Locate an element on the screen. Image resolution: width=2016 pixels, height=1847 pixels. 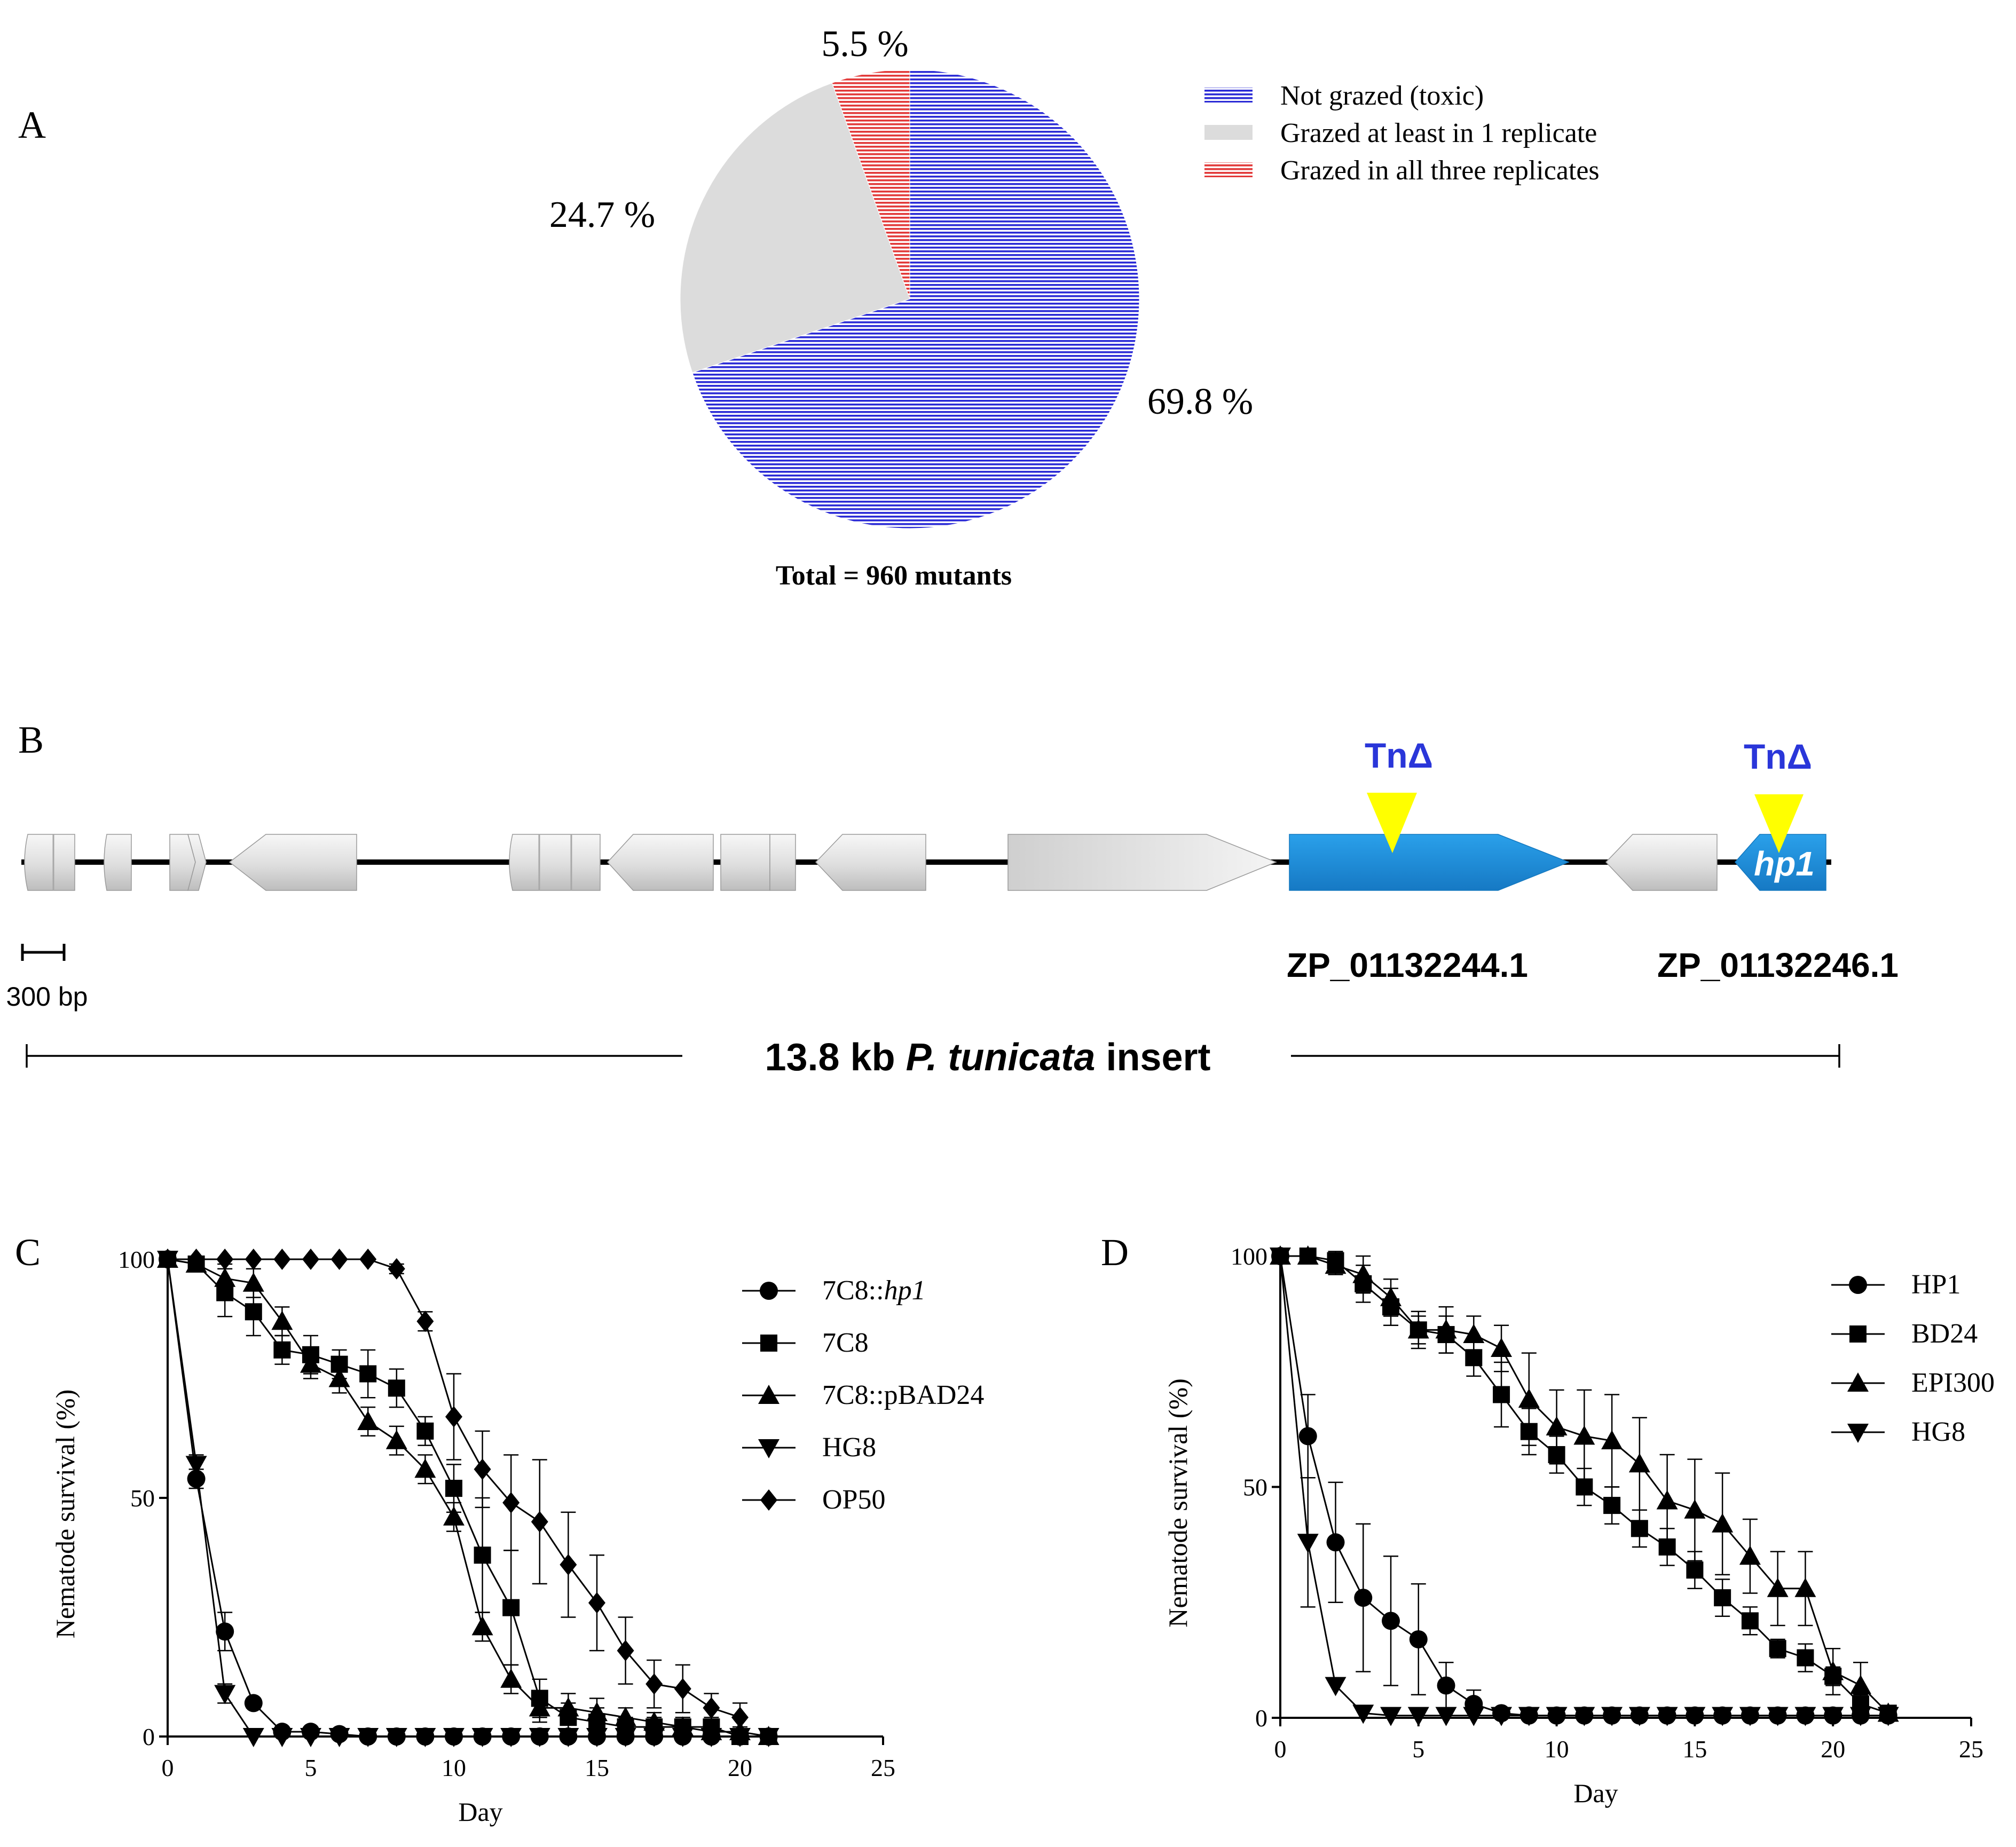
d-legend-1-label: BD24 is located at coordinates (1945, 1334).